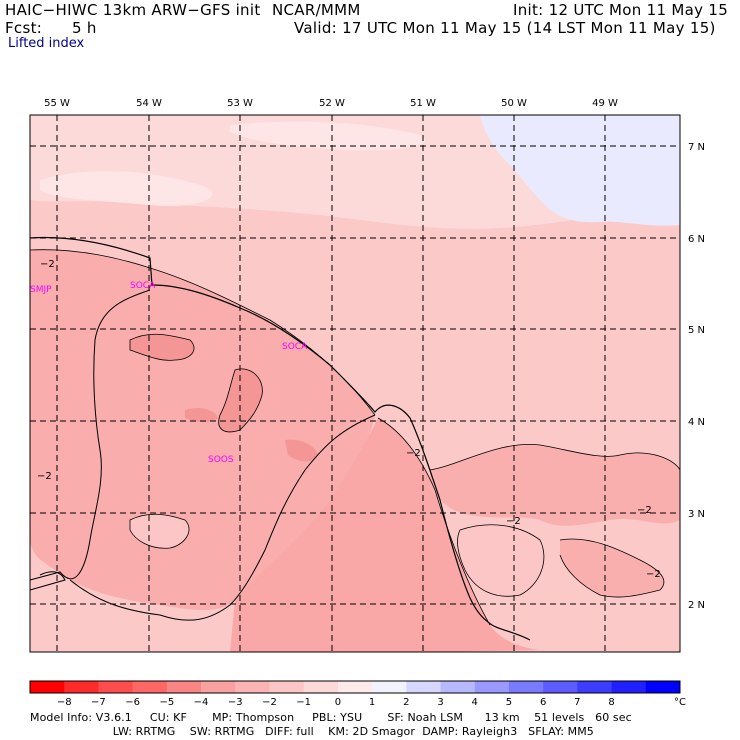 The image size is (740, 740). Describe the element at coordinates (201, 702) in the screenshot. I see `colorbar-tick-label: −4` at that location.